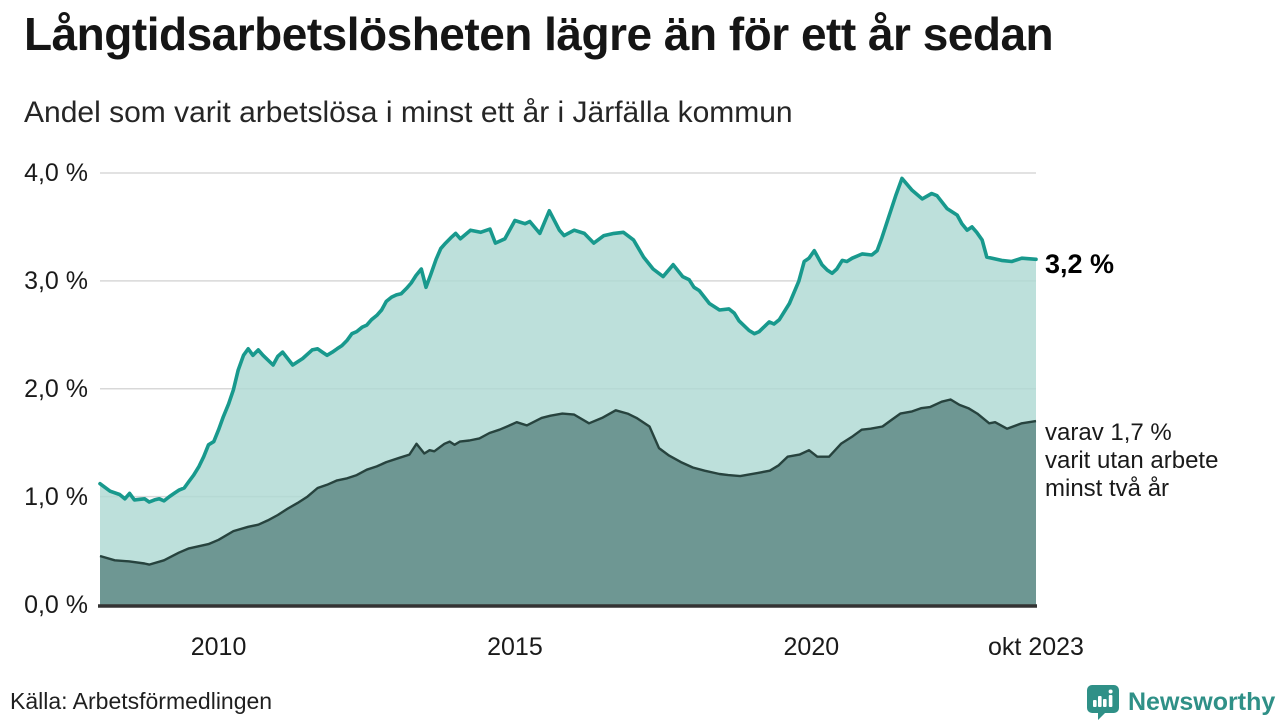 The height and width of the screenshot is (720, 1280). What do you see at coordinates (141, 701) in the screenshot?
I see `source-note: Källa: Arbetsförmedlingen` at bounding box center [141, 701].